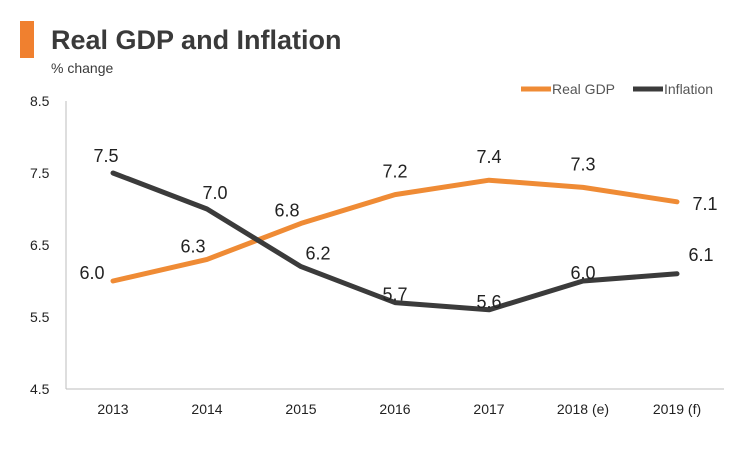 The image size is (751, 449). I want to click on x-tick-label: 2017, so click(488, 409).